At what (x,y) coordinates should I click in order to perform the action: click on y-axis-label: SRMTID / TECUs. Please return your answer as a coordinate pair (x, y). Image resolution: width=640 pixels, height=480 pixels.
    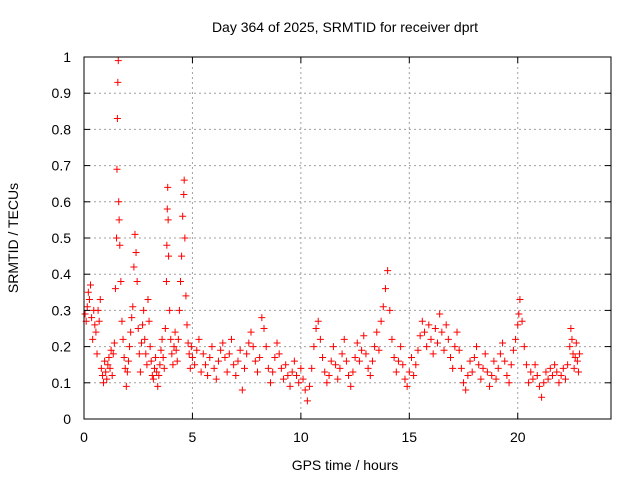
    Looking at the image, I should click on (13, 238).